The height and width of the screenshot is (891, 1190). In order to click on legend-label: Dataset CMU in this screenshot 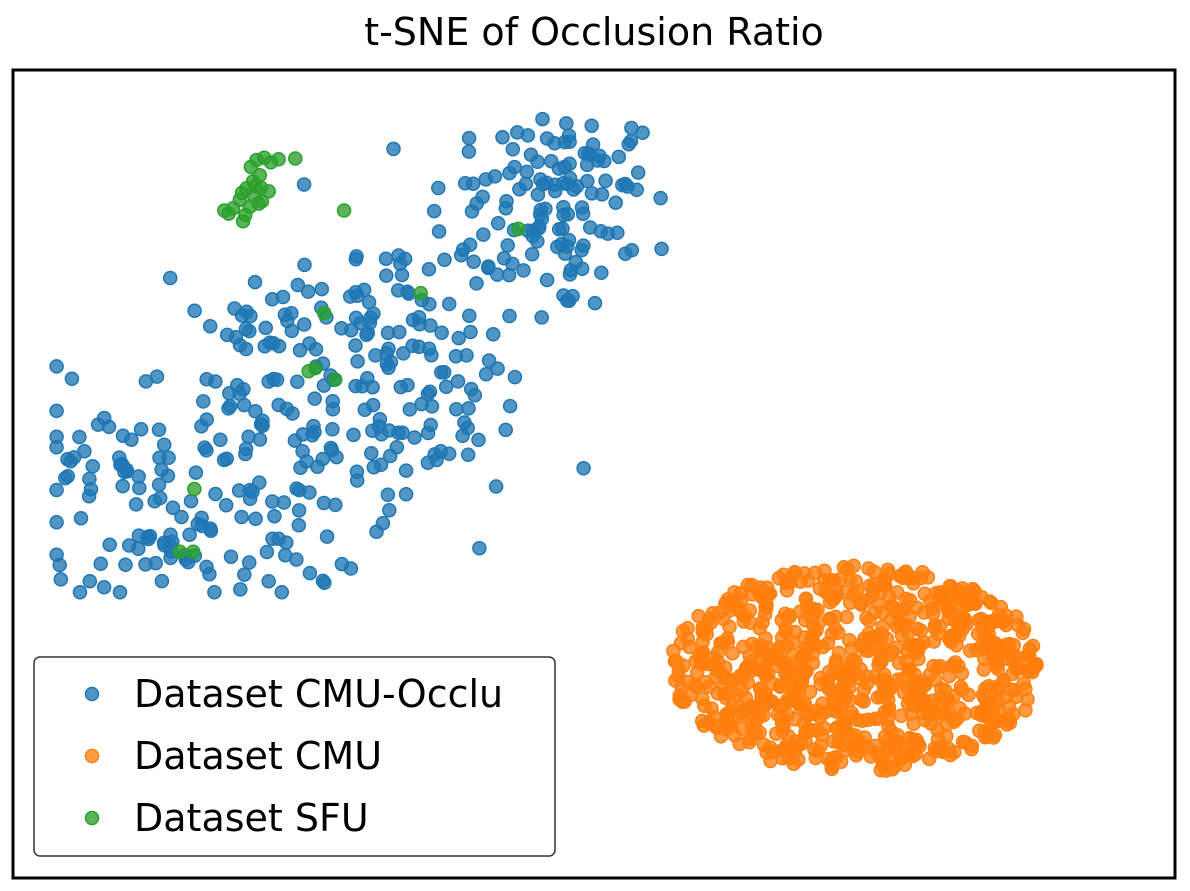, I will do `click(258, 756)`.